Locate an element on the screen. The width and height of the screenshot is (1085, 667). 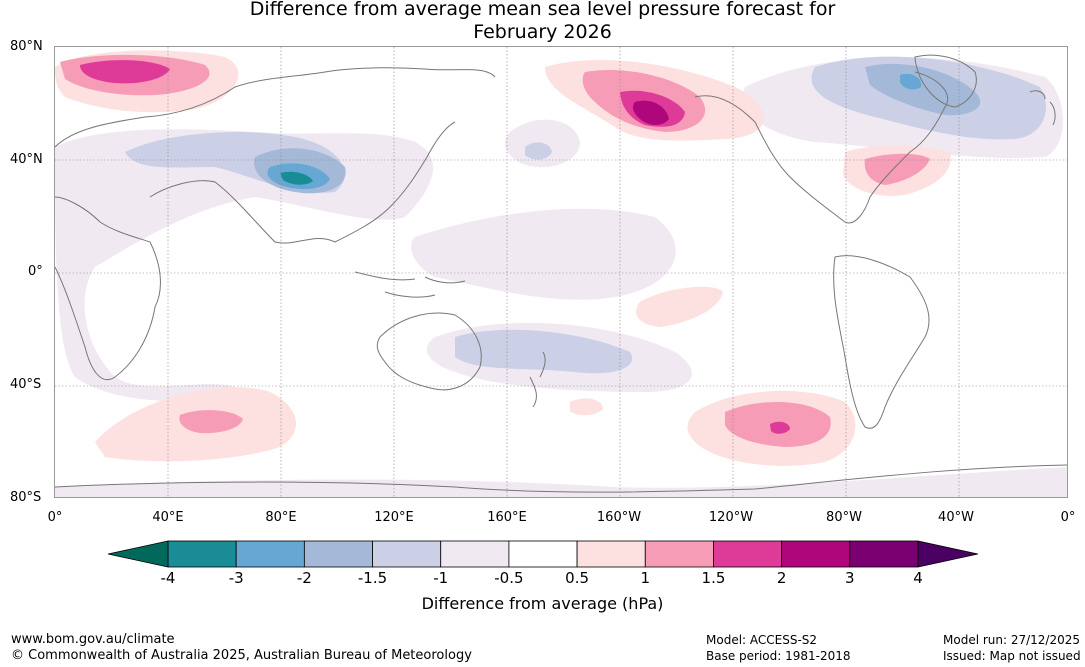
map-title-line-2: February 2026 is located at coordinates (542, 32).